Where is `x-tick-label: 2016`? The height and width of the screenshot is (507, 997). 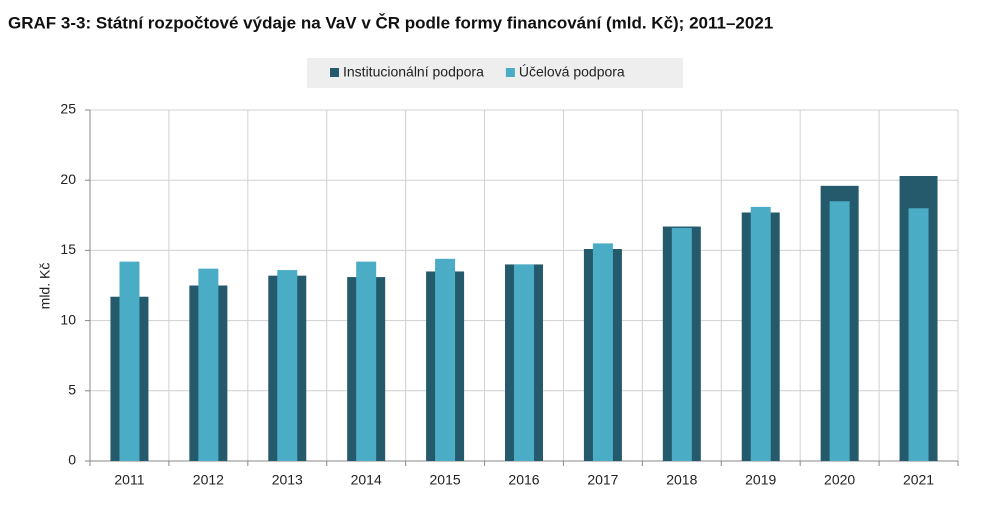
x-tick-label: 2016 is located at coordinates (523, 480).